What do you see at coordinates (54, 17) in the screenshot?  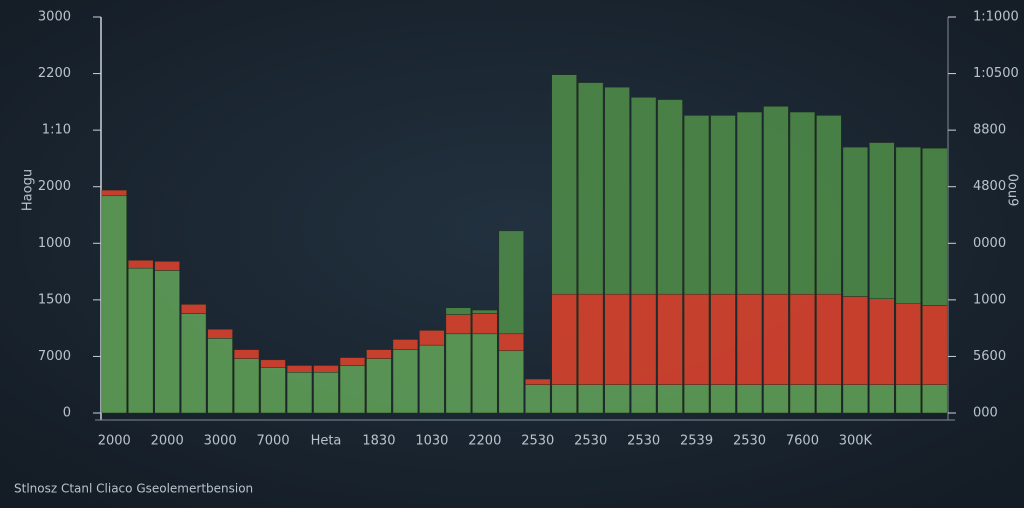 I see `y-tick-label: 3000` at bounding box center [54, 17].